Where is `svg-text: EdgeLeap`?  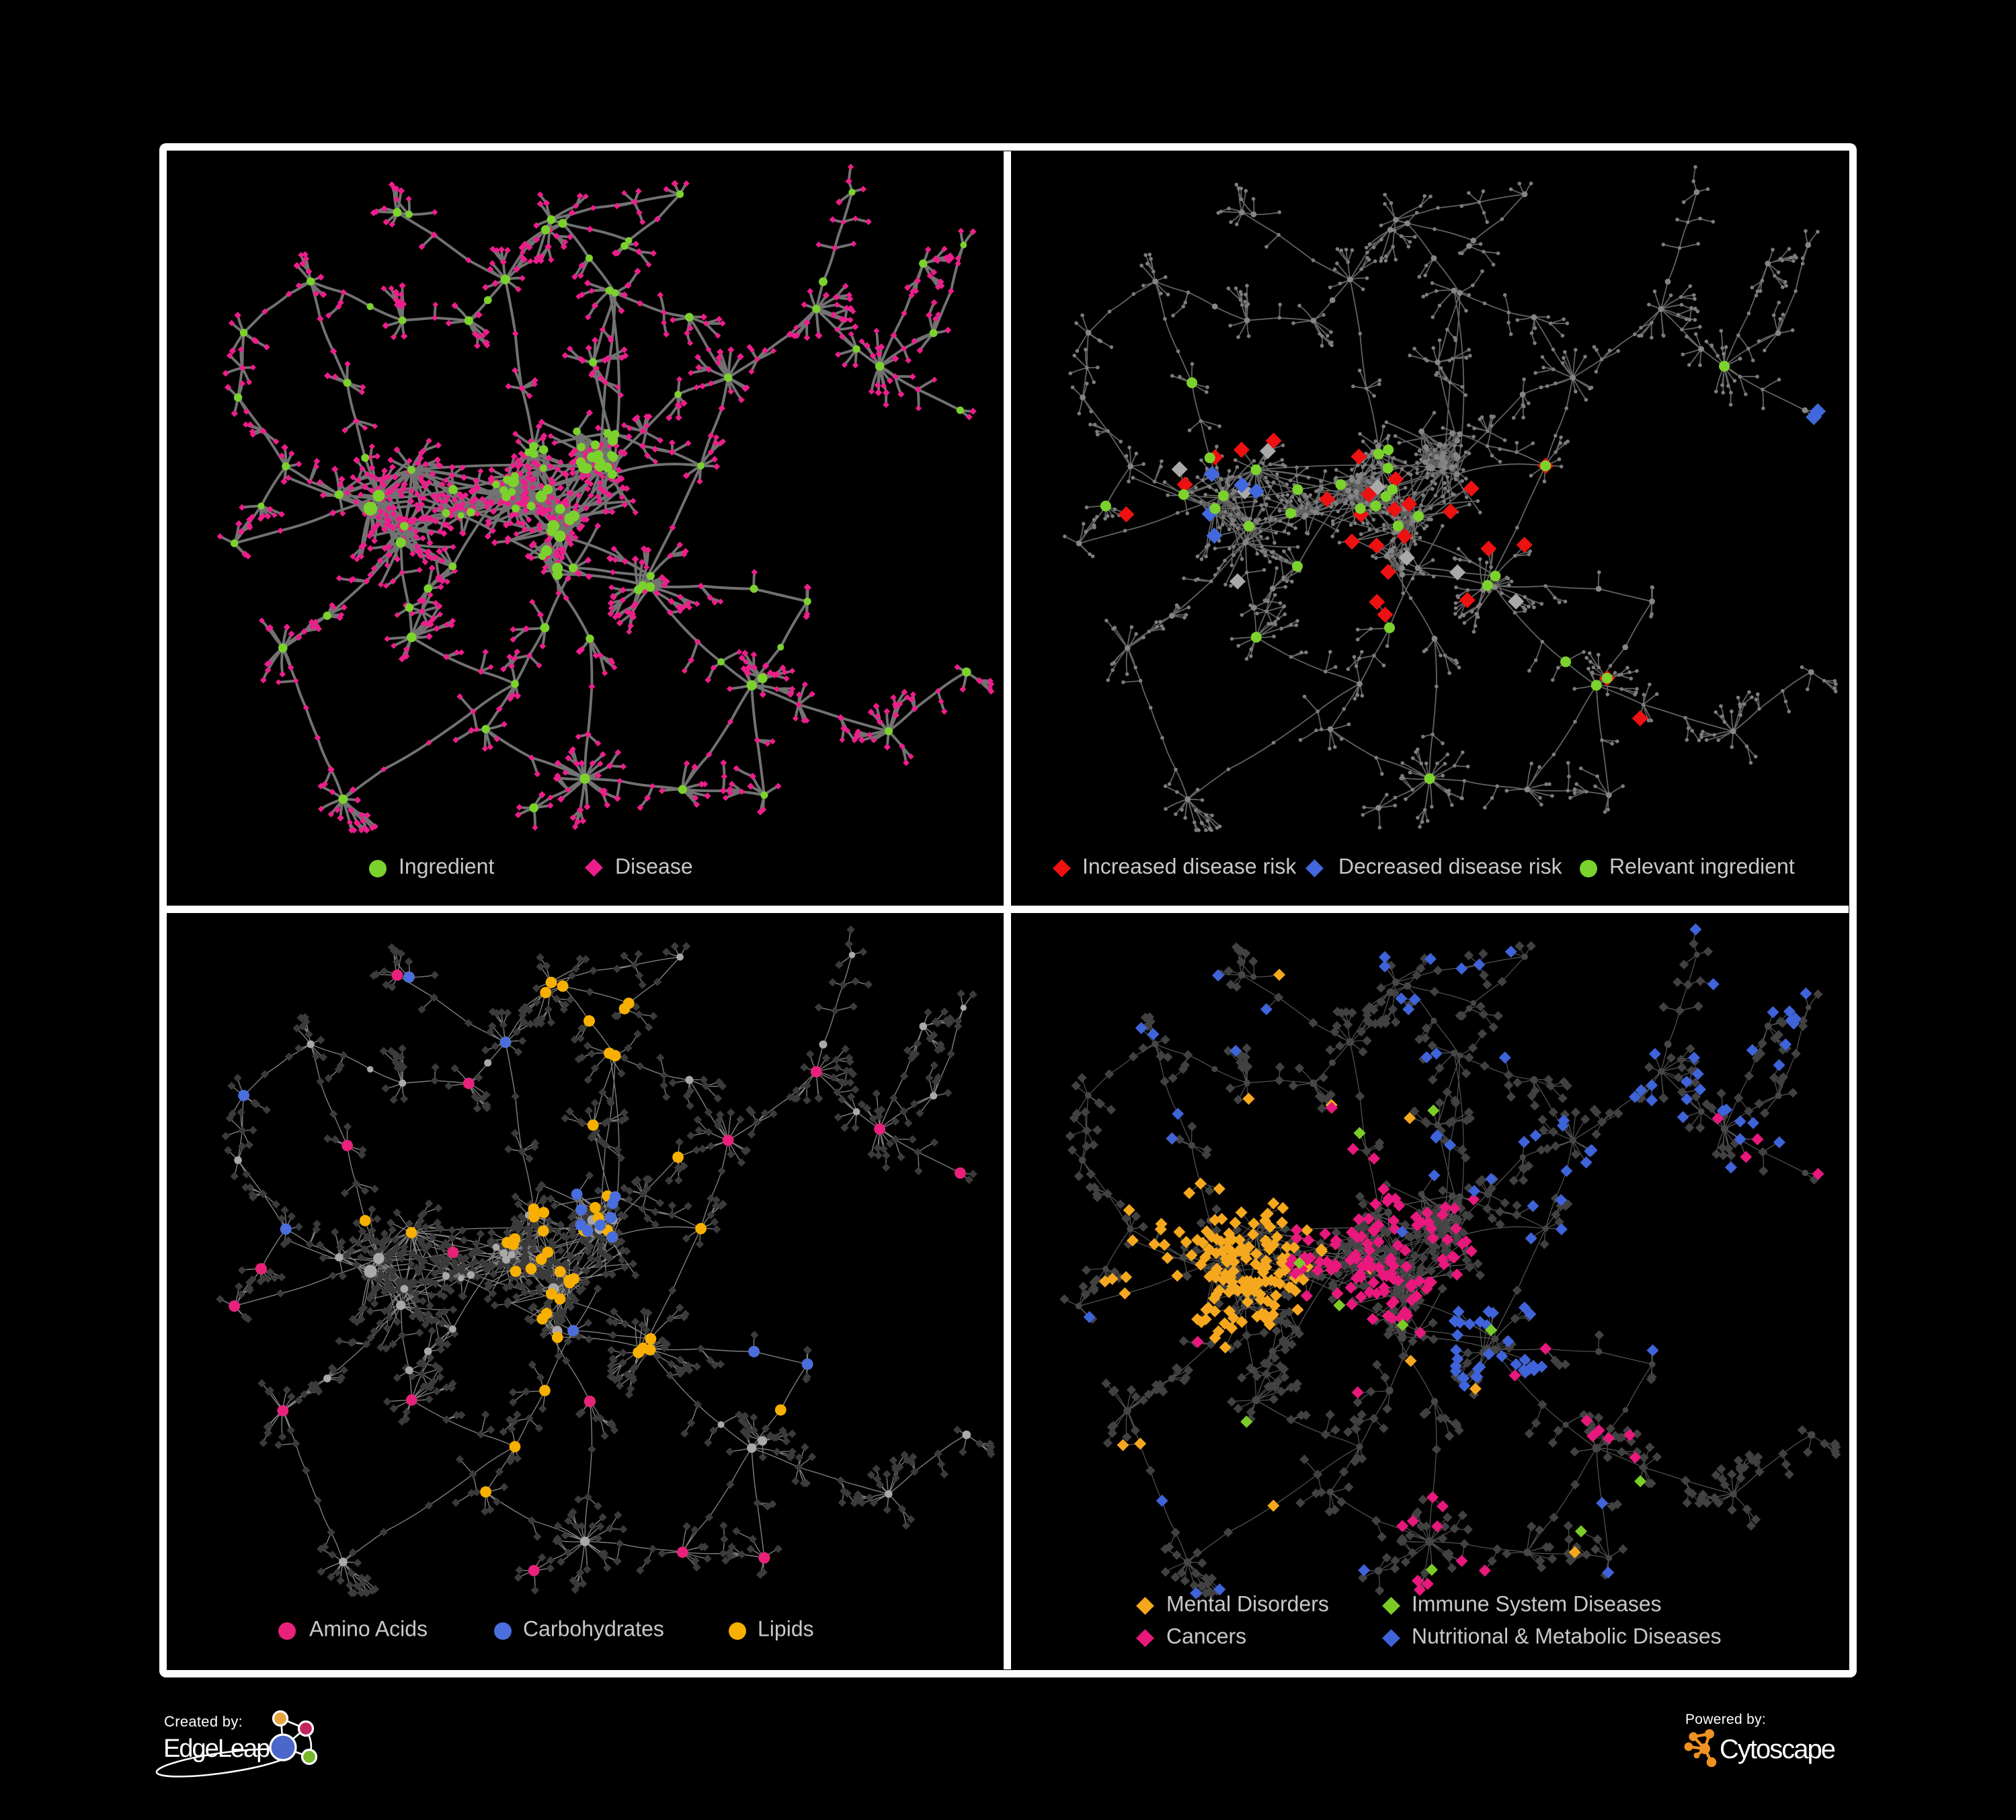 svg-text: EdgeLeap is located at coordinates (216, 1749).